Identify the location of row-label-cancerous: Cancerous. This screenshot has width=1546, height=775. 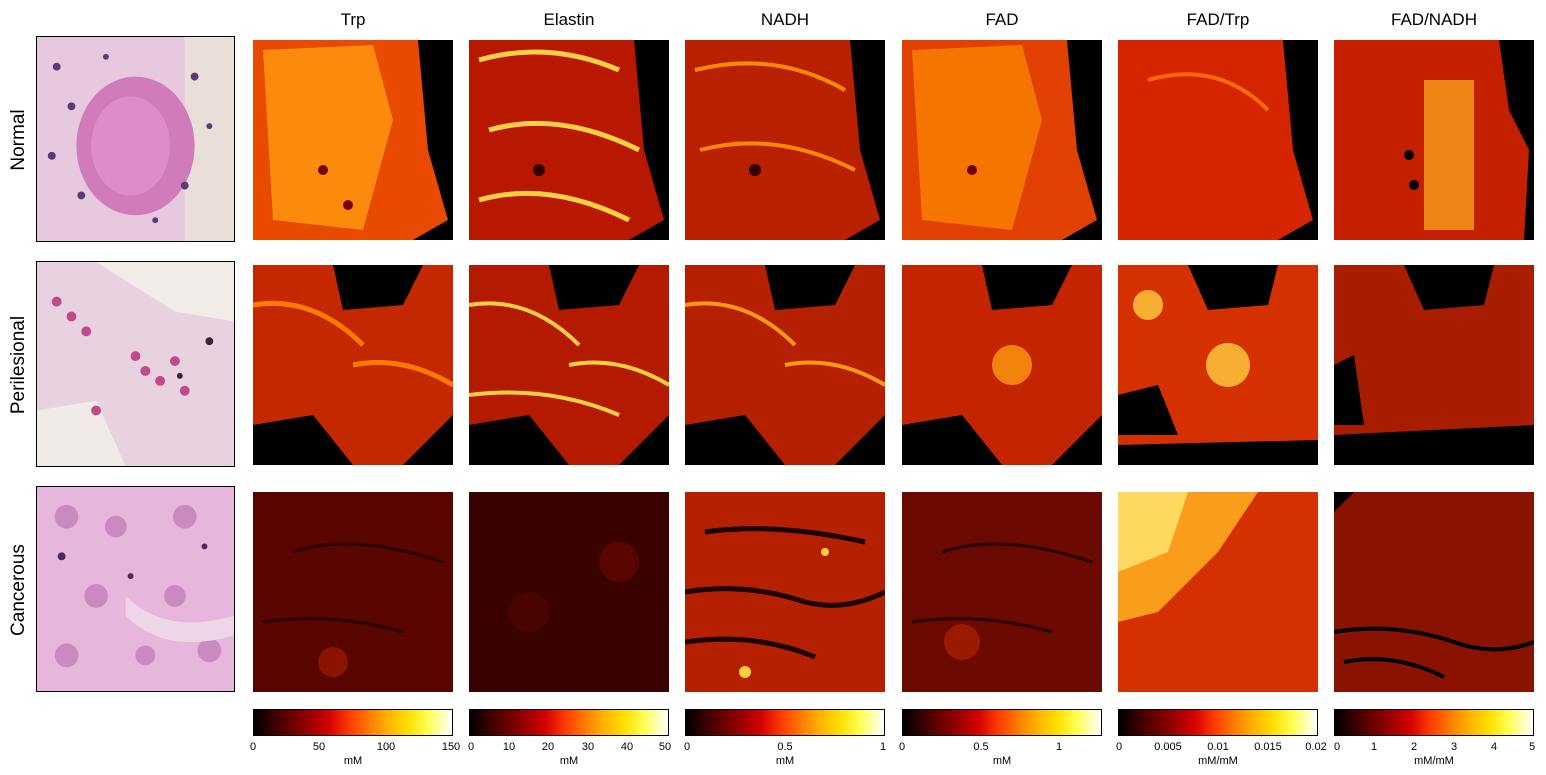
(18, 590).